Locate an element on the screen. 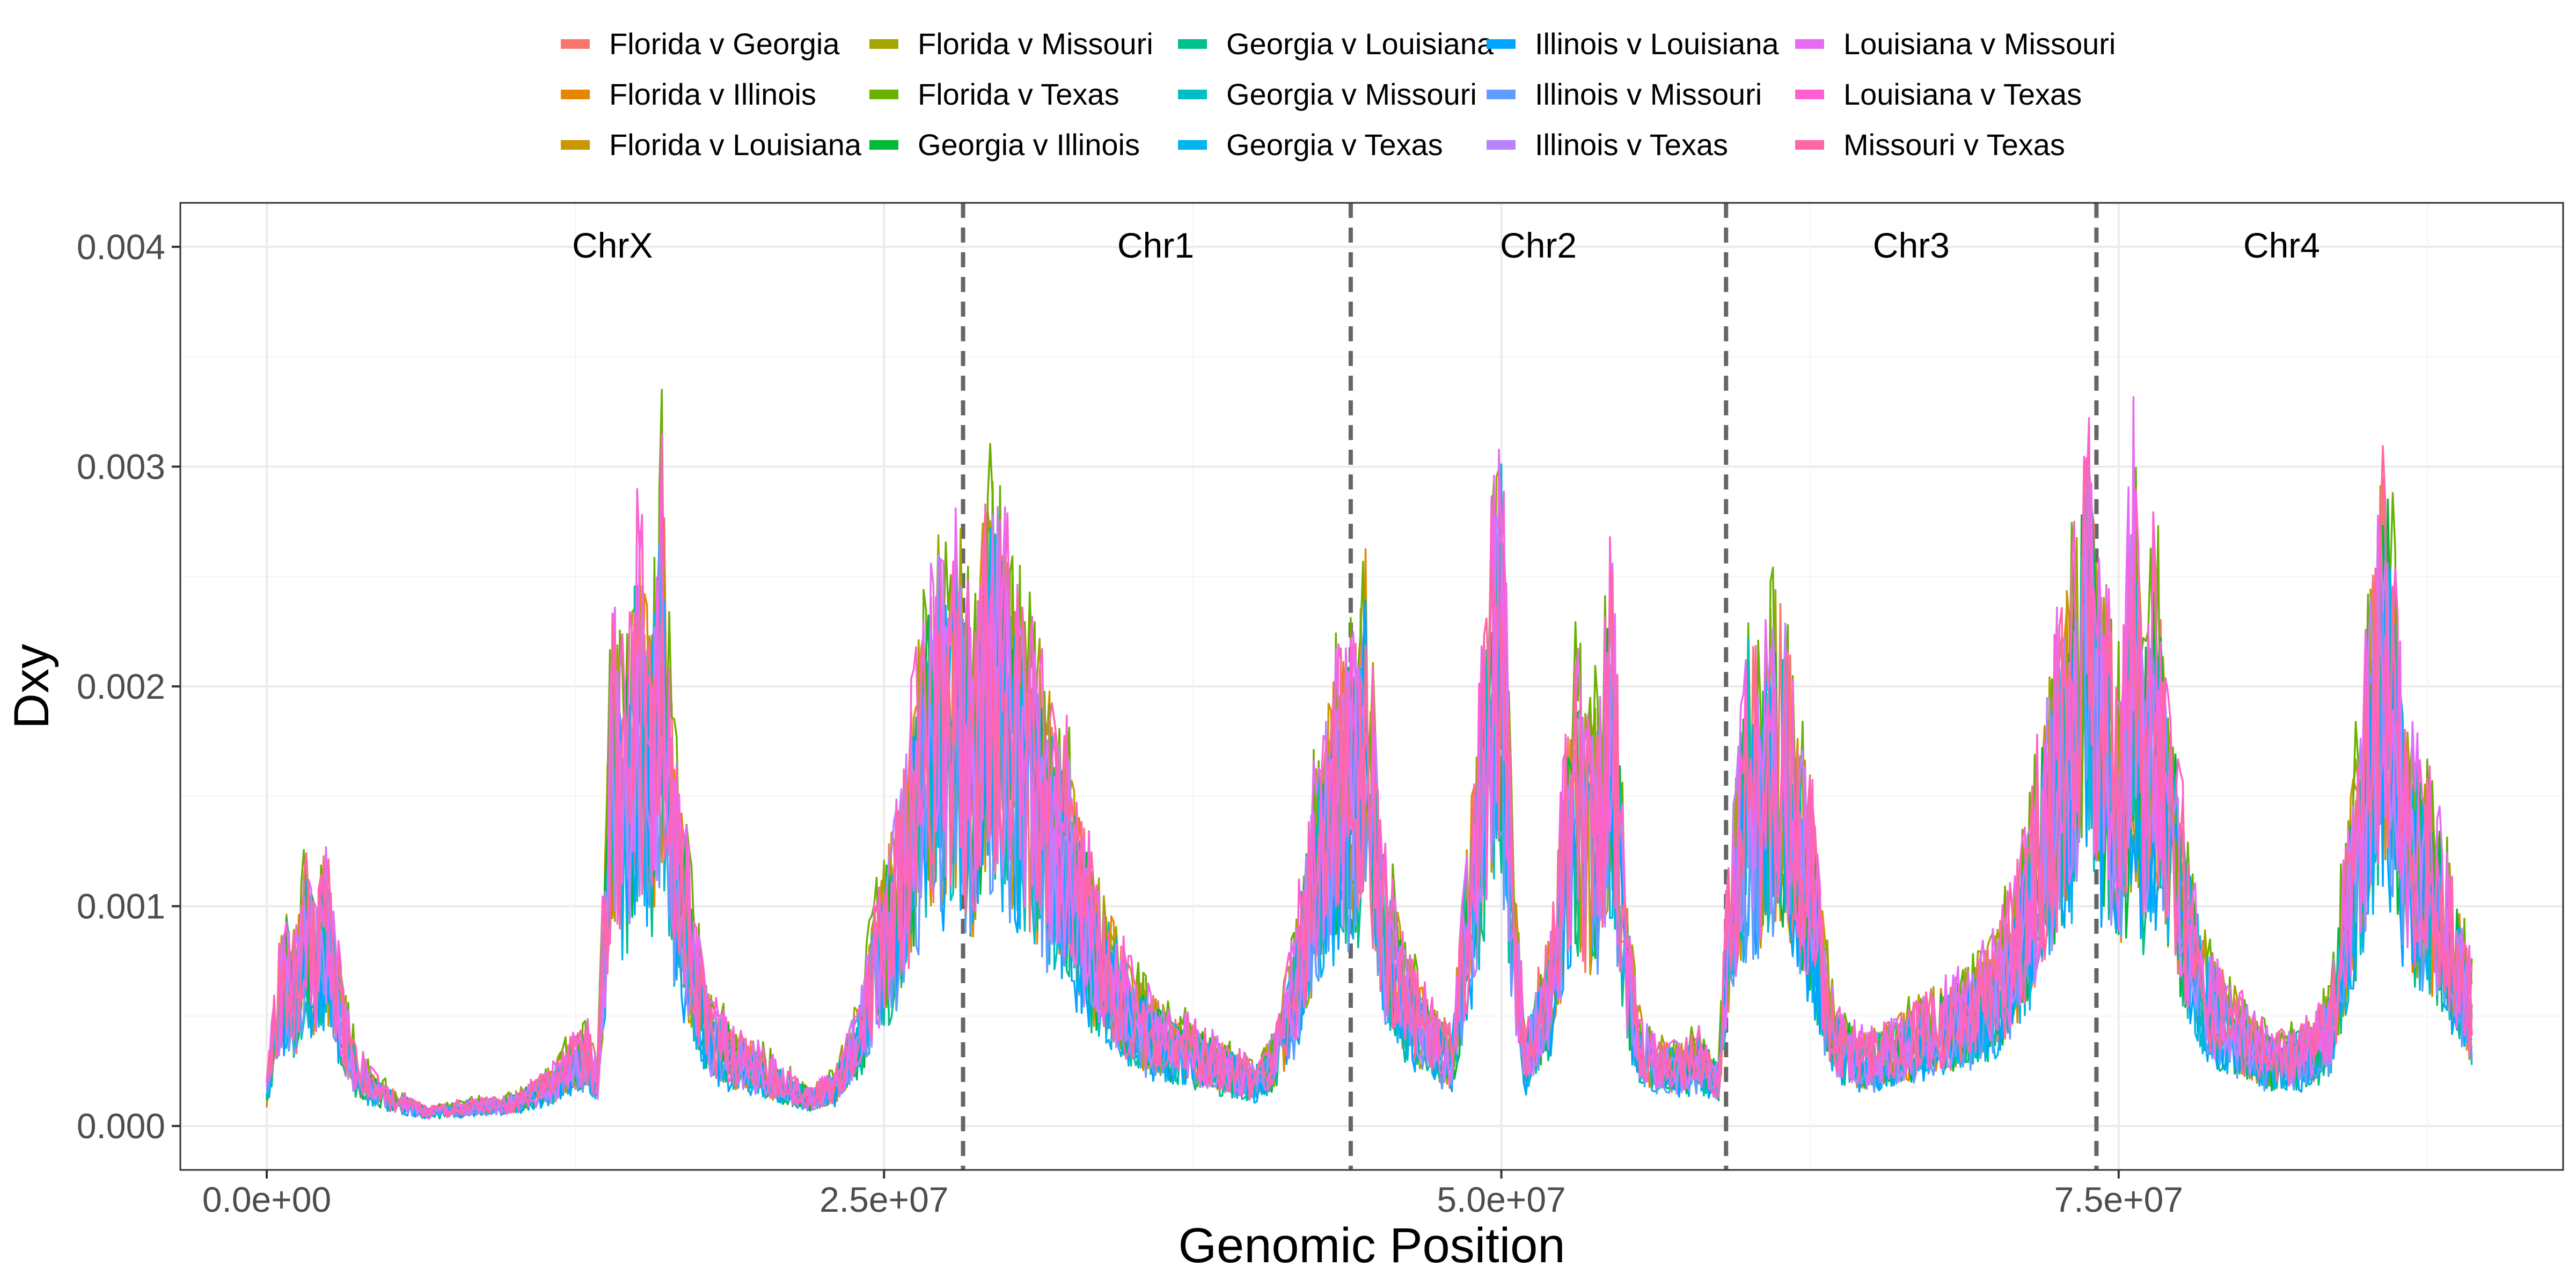 Image resolution: width=2576 pixels, height=1288 pixels. legend-item: Louisiana v Missouri is located at coordinates (1955, 44).